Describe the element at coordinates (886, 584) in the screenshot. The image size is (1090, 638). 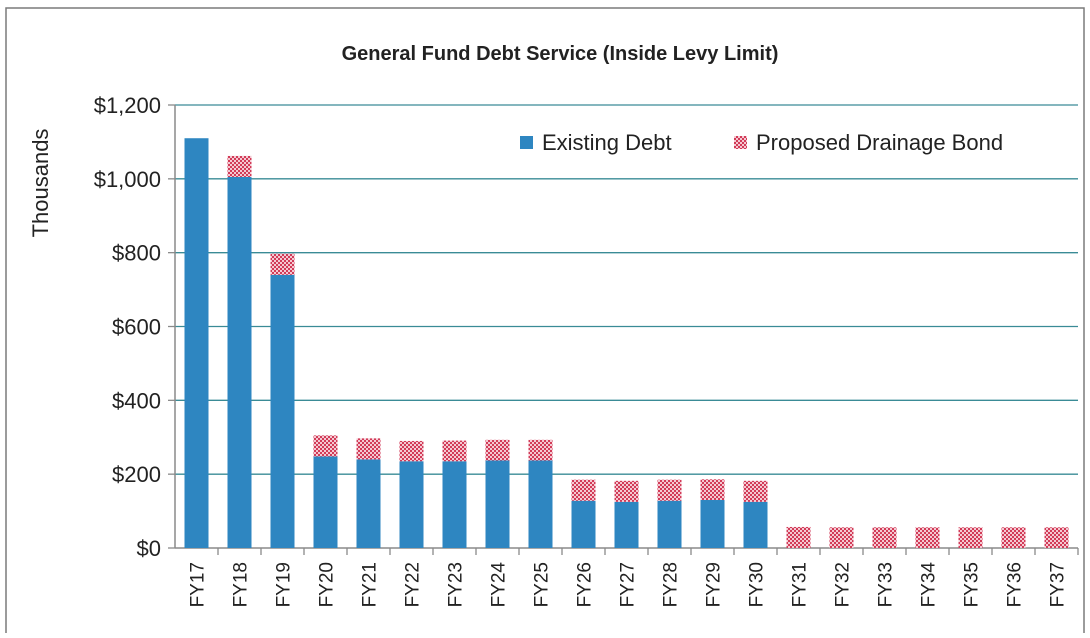
I see `x-tick-label: FY33` at that location.